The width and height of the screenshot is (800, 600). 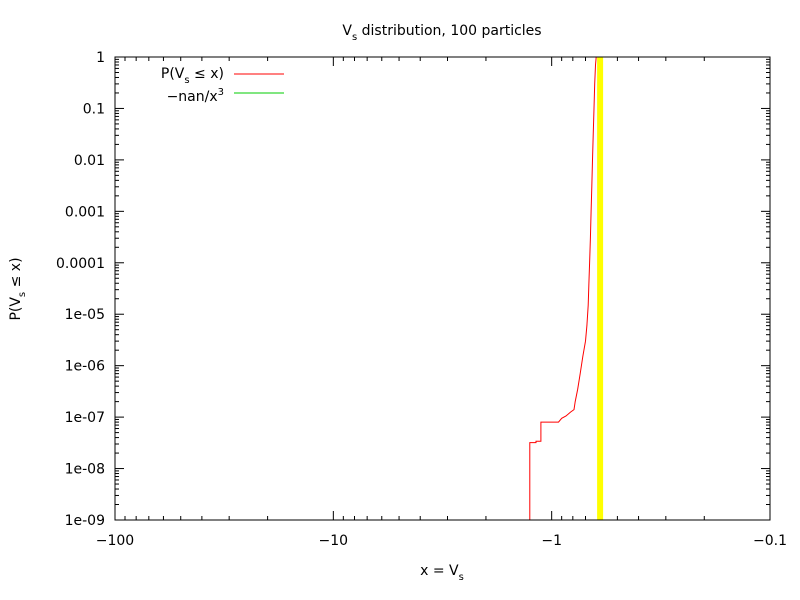 What do you see at coordinates (85, 418) in the screenshot?
I see `y-tick-label: 1e-07` at bounding box center [85, 418].